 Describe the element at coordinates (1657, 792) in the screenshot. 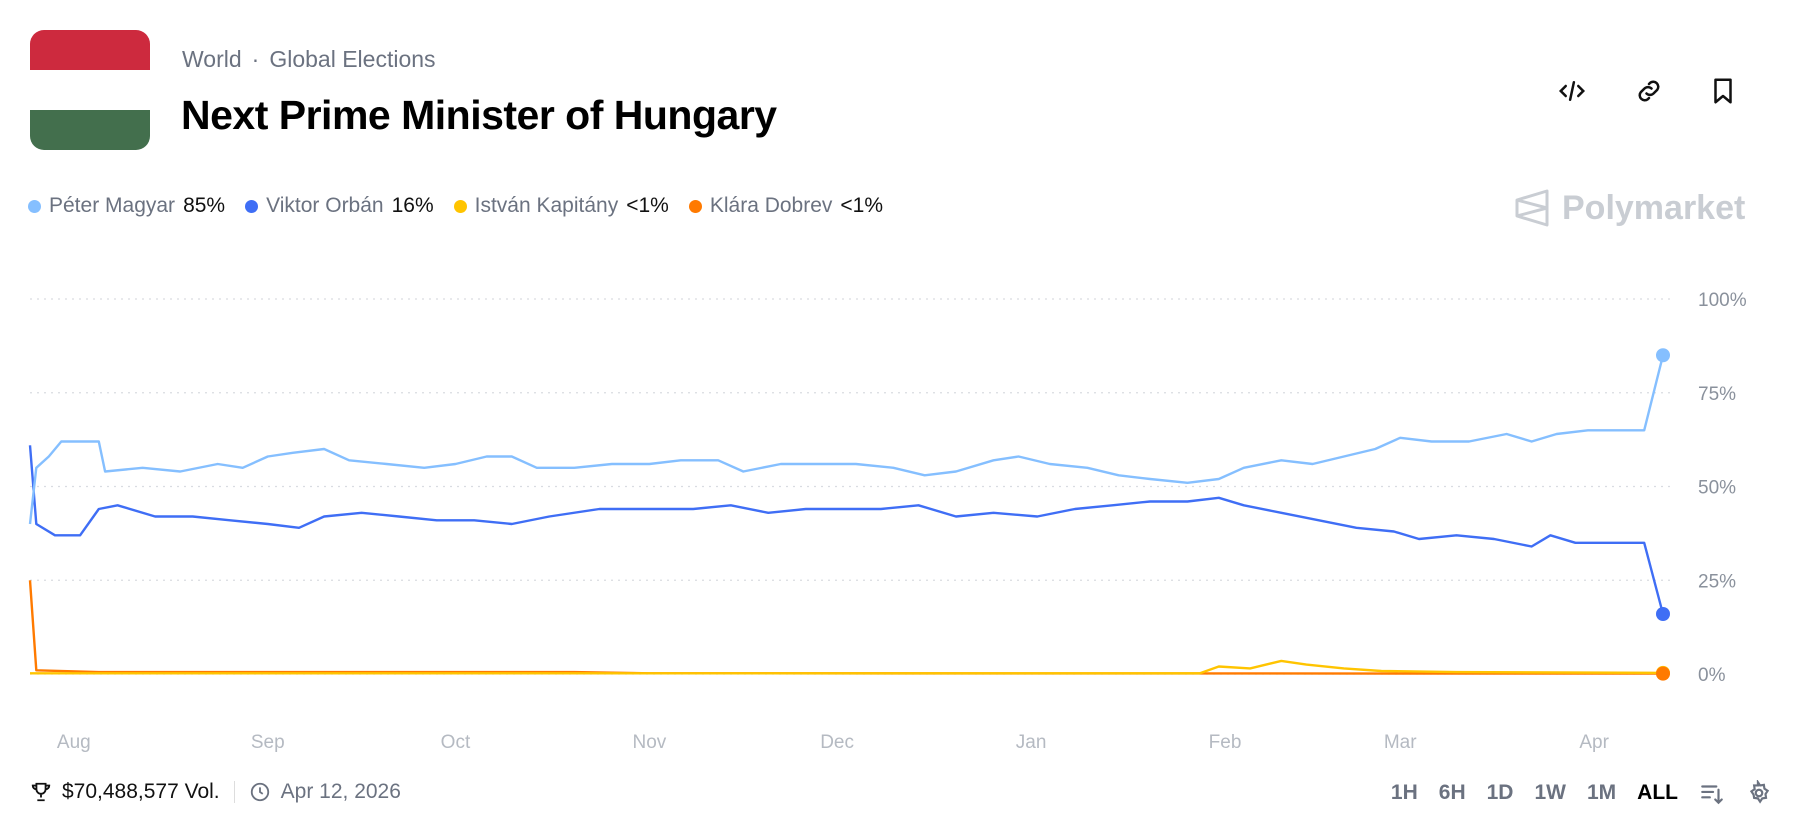

I see `timeframe-all: ALL` at that location.